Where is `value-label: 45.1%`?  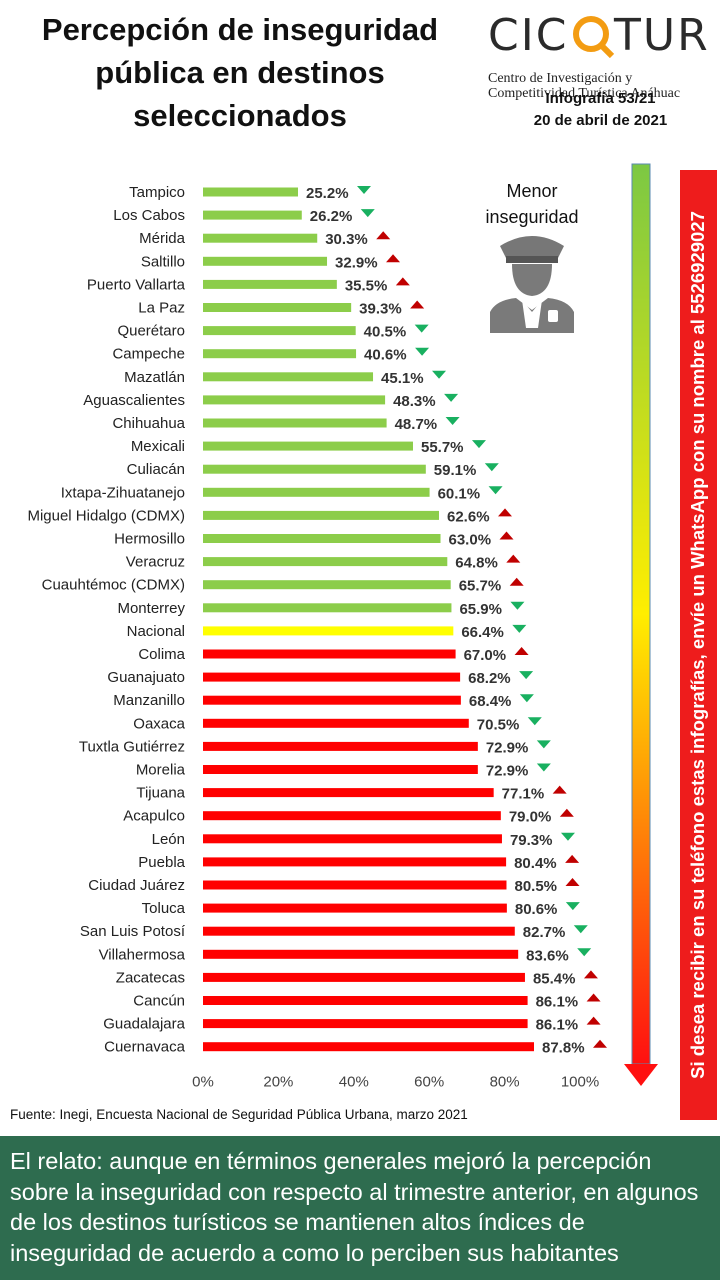 value-label: 45.1% is located at coordinates (402, 378).